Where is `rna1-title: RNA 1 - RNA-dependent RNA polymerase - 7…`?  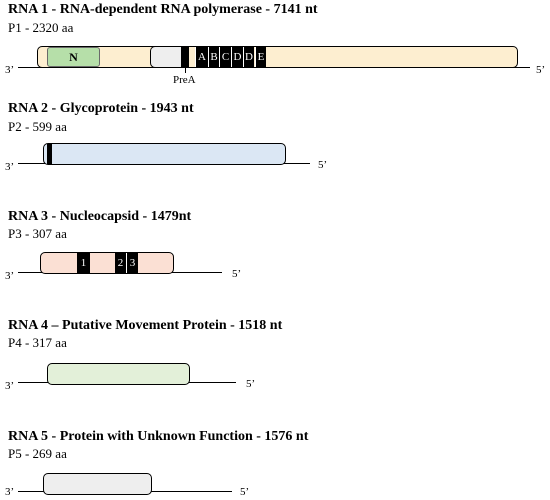 rna1-title: RNA 1 - RNA-dependent RNA polymerase - 7… is located at coordinates (163, 9).